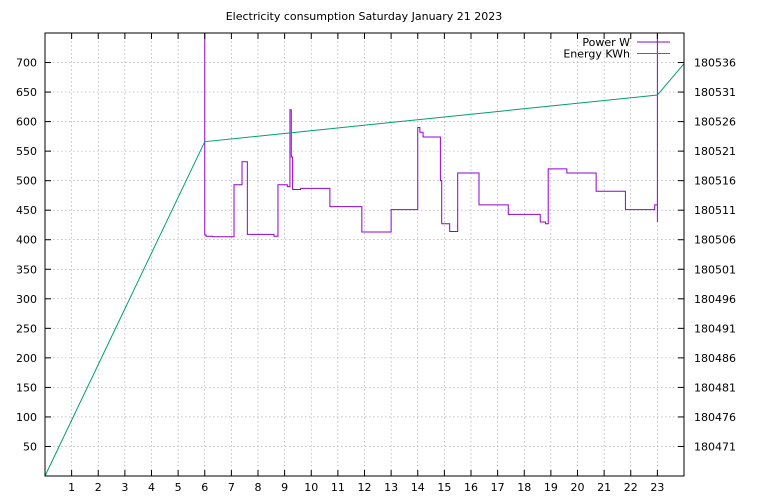 The height and width of the screenshot is (500, 768). What do you see at coordinates (715, 446) in the screenshot?
I see `y2-tick-label: 180471` at bounding box center [715, 446].